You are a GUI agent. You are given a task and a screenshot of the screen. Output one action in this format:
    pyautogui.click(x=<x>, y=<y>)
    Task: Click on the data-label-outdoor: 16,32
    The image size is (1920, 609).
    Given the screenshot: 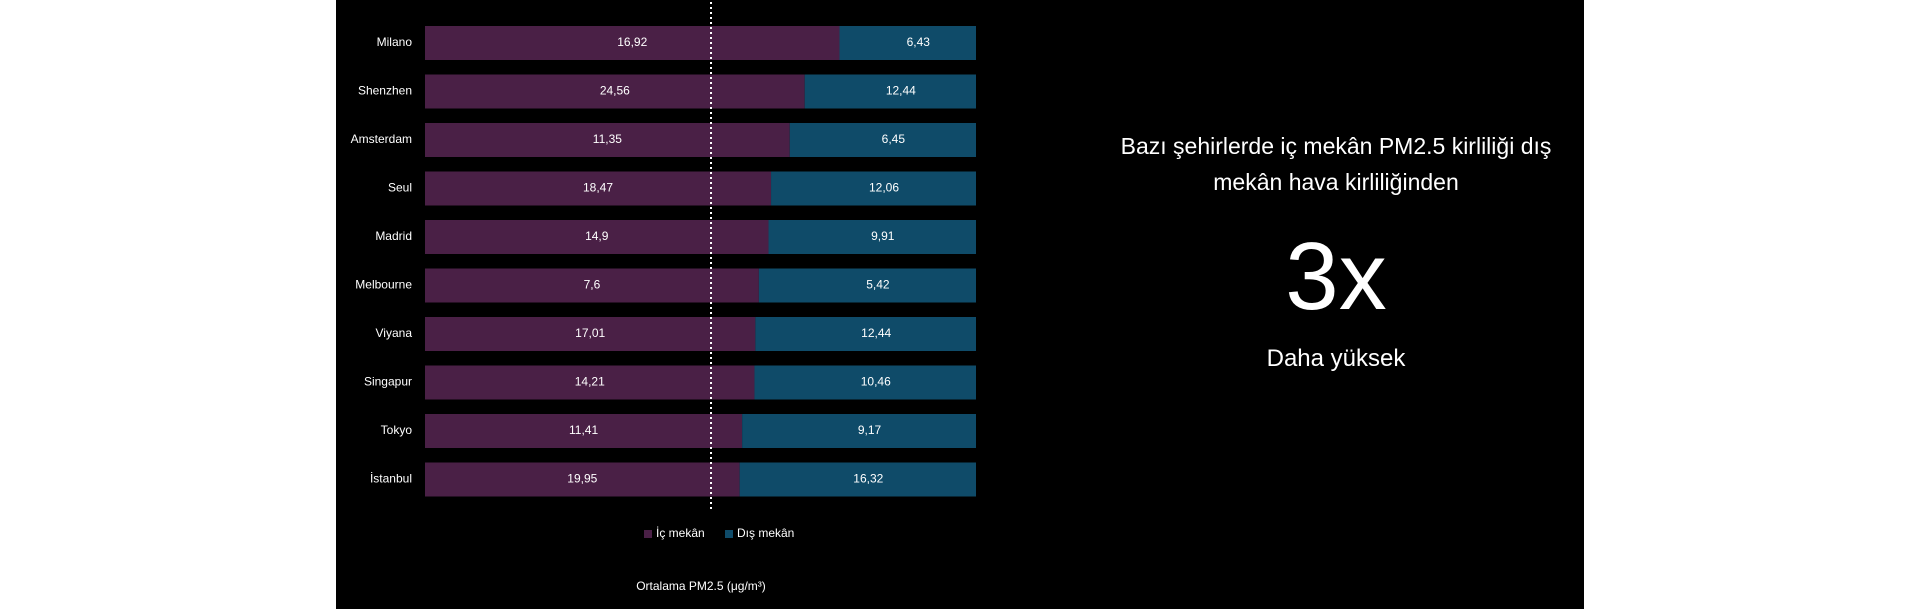 What is the action you would take?
    pyautogui.click(x=868, y=479)
    